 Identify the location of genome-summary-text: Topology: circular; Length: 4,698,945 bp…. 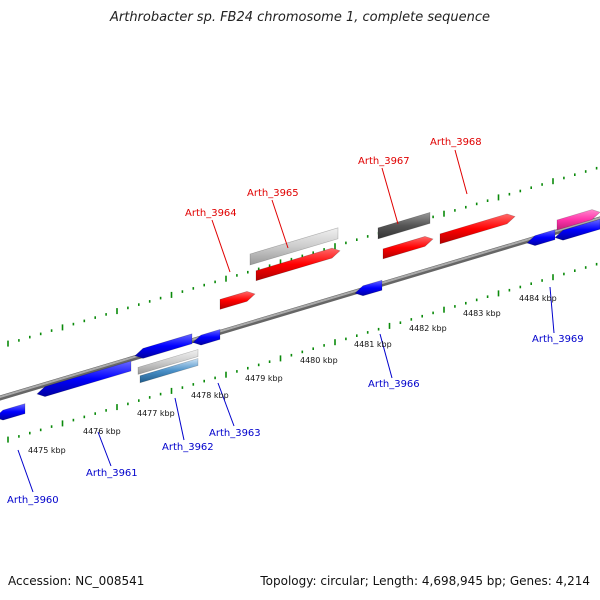
(425, 581).